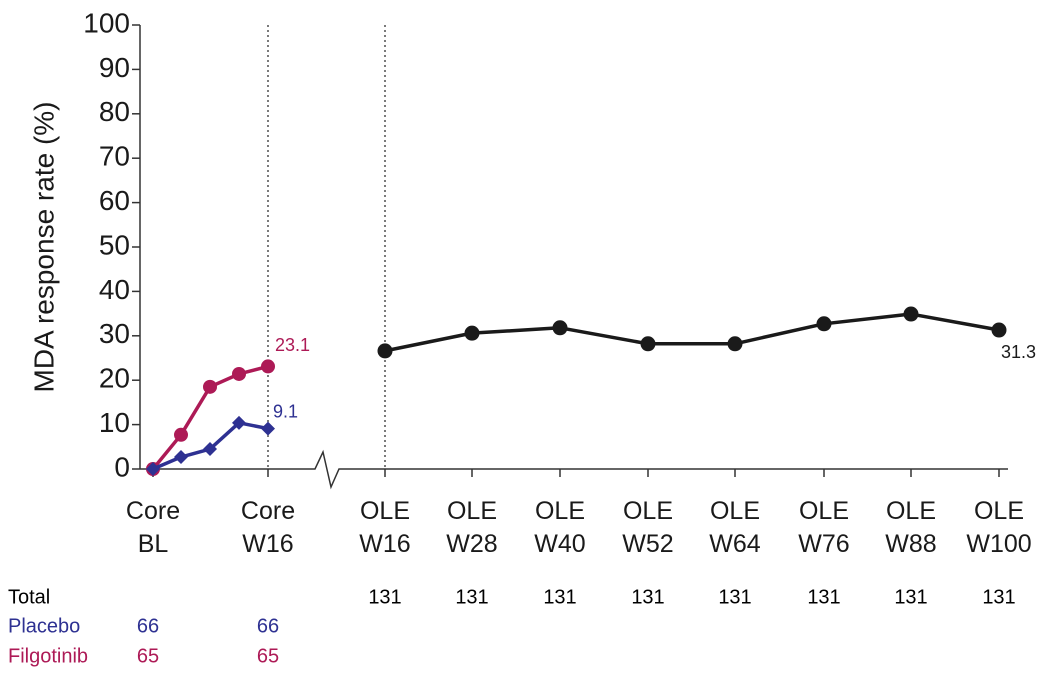 Image resolution: width=1042 pixels, height=683 pixels. I want to click on x-tick-label: Core BL, so click(153, 527).